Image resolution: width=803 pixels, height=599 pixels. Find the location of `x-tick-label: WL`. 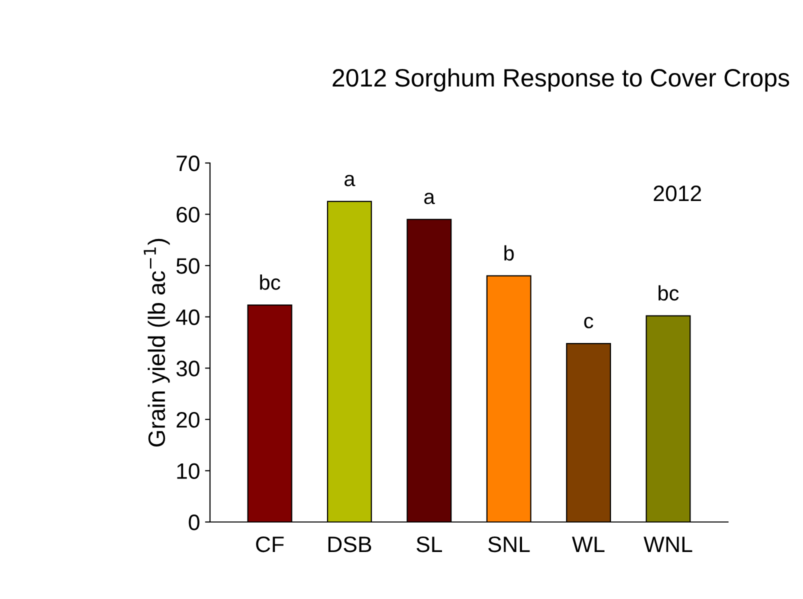

x-tick-label: WL is located at coordinates (588, 544).